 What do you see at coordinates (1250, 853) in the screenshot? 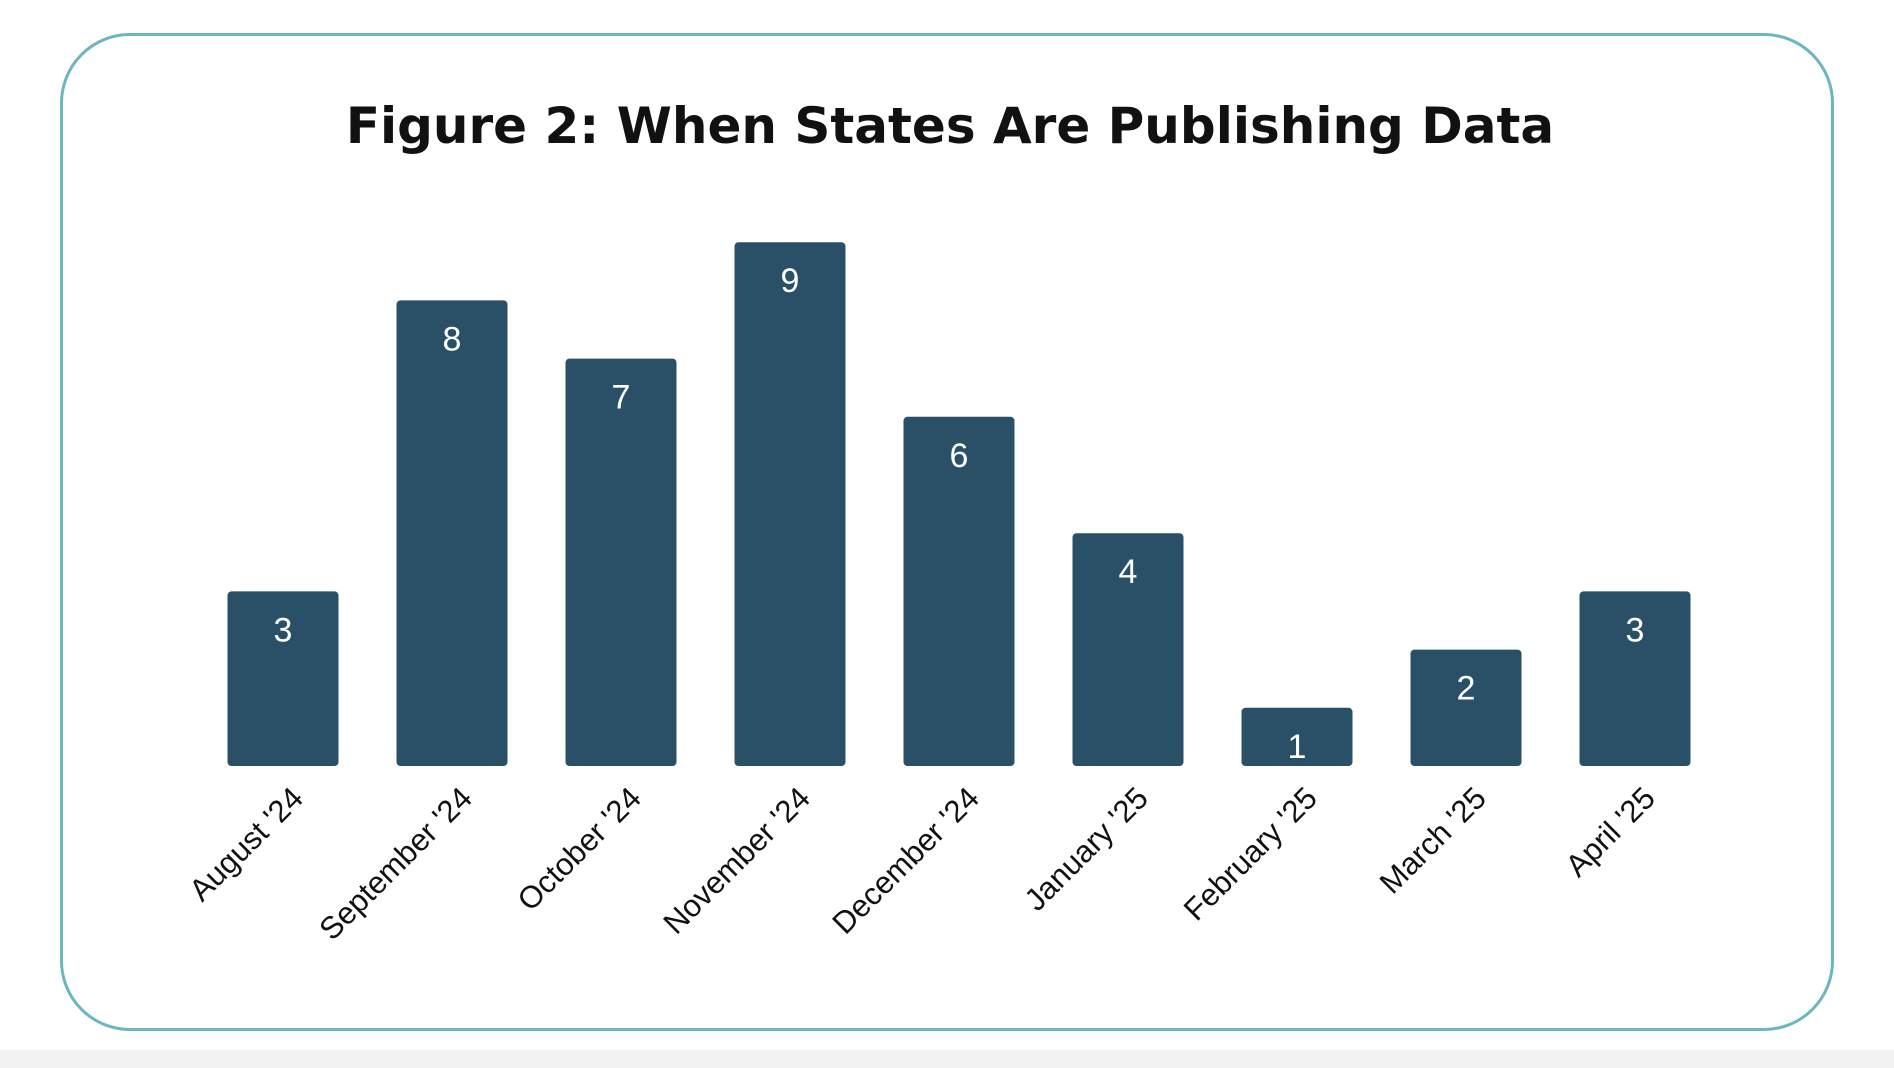
I see `x-tick-label-6: February '25` at bounding box center [1250, 853].